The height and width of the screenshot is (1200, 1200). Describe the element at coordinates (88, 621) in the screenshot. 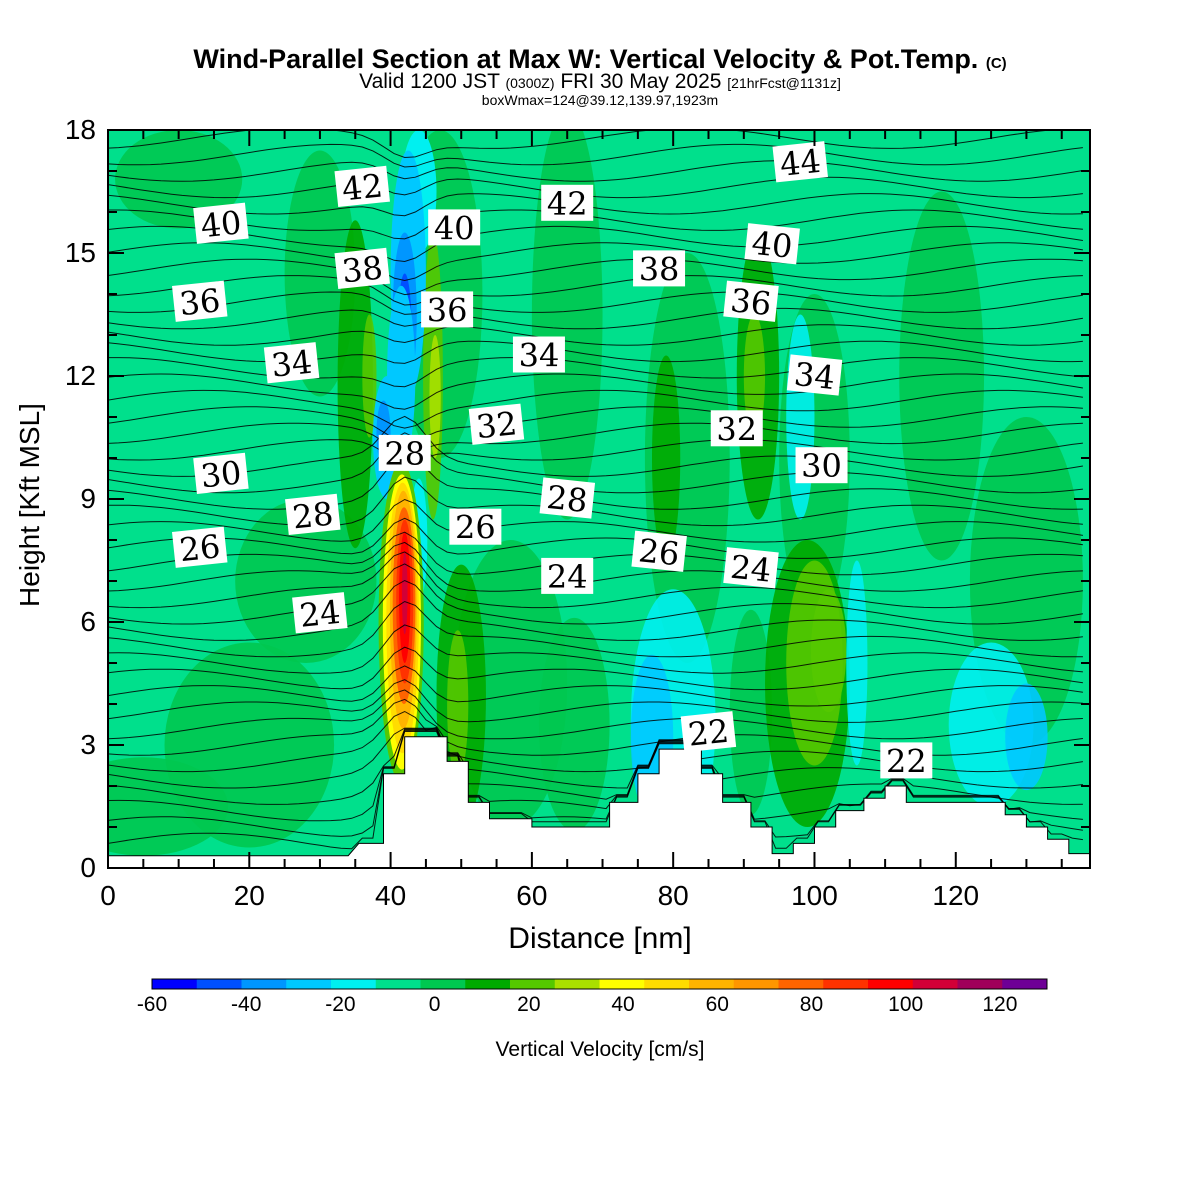

I see `y-tick-label: 6` at that location.